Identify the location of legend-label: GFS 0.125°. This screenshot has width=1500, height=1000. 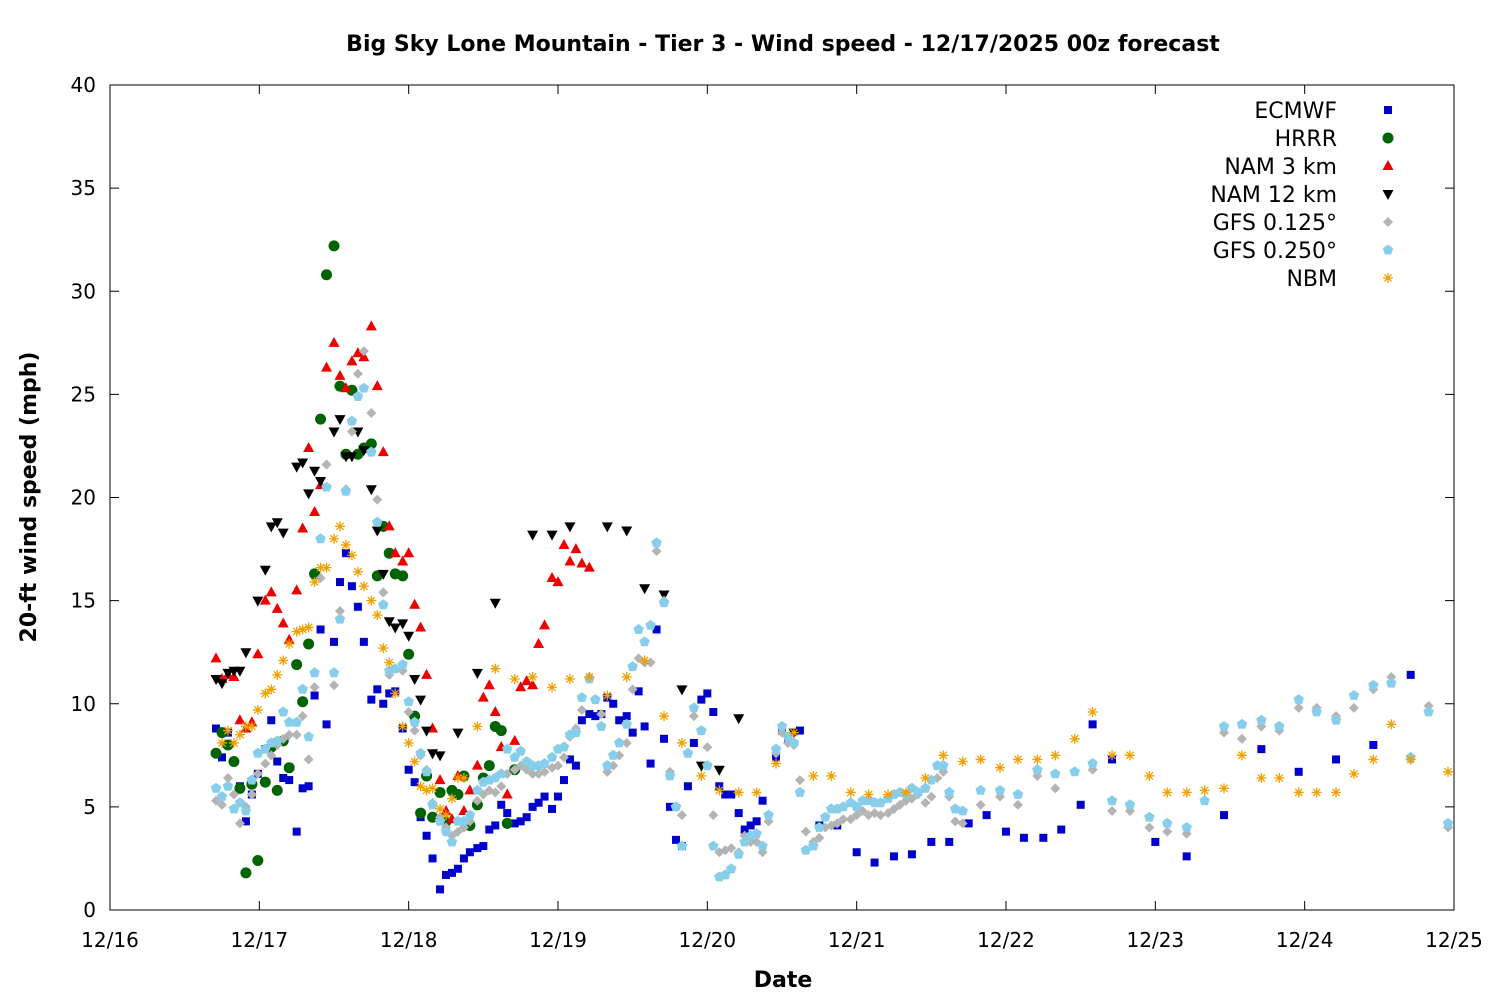
(1275, 223).